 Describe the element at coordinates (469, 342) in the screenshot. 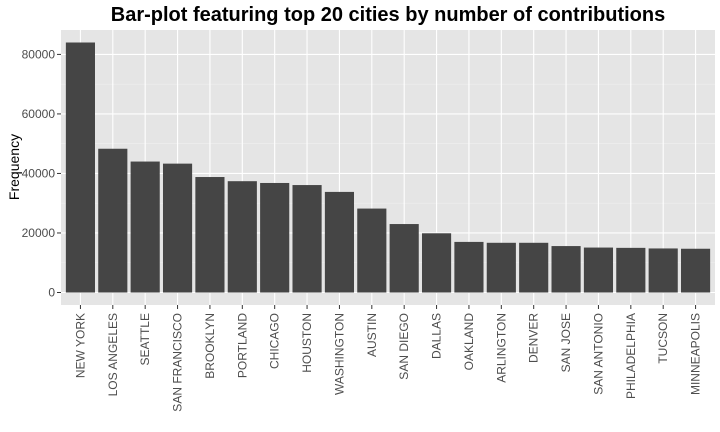

I see `x-tick-label: OAKLAND` at that location.